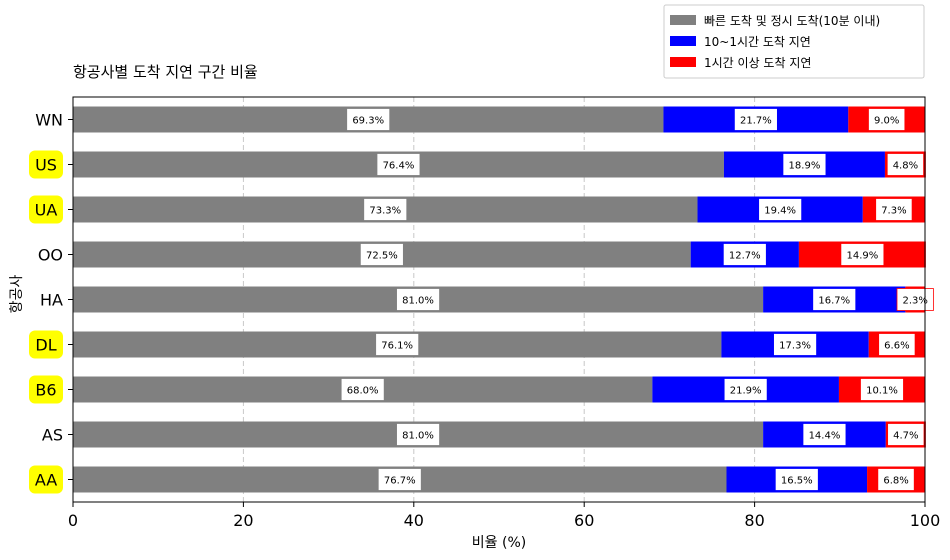 The width and height of the screenshot is (950, 560). I want to click on y-tick-label: US, so click(46, 165).